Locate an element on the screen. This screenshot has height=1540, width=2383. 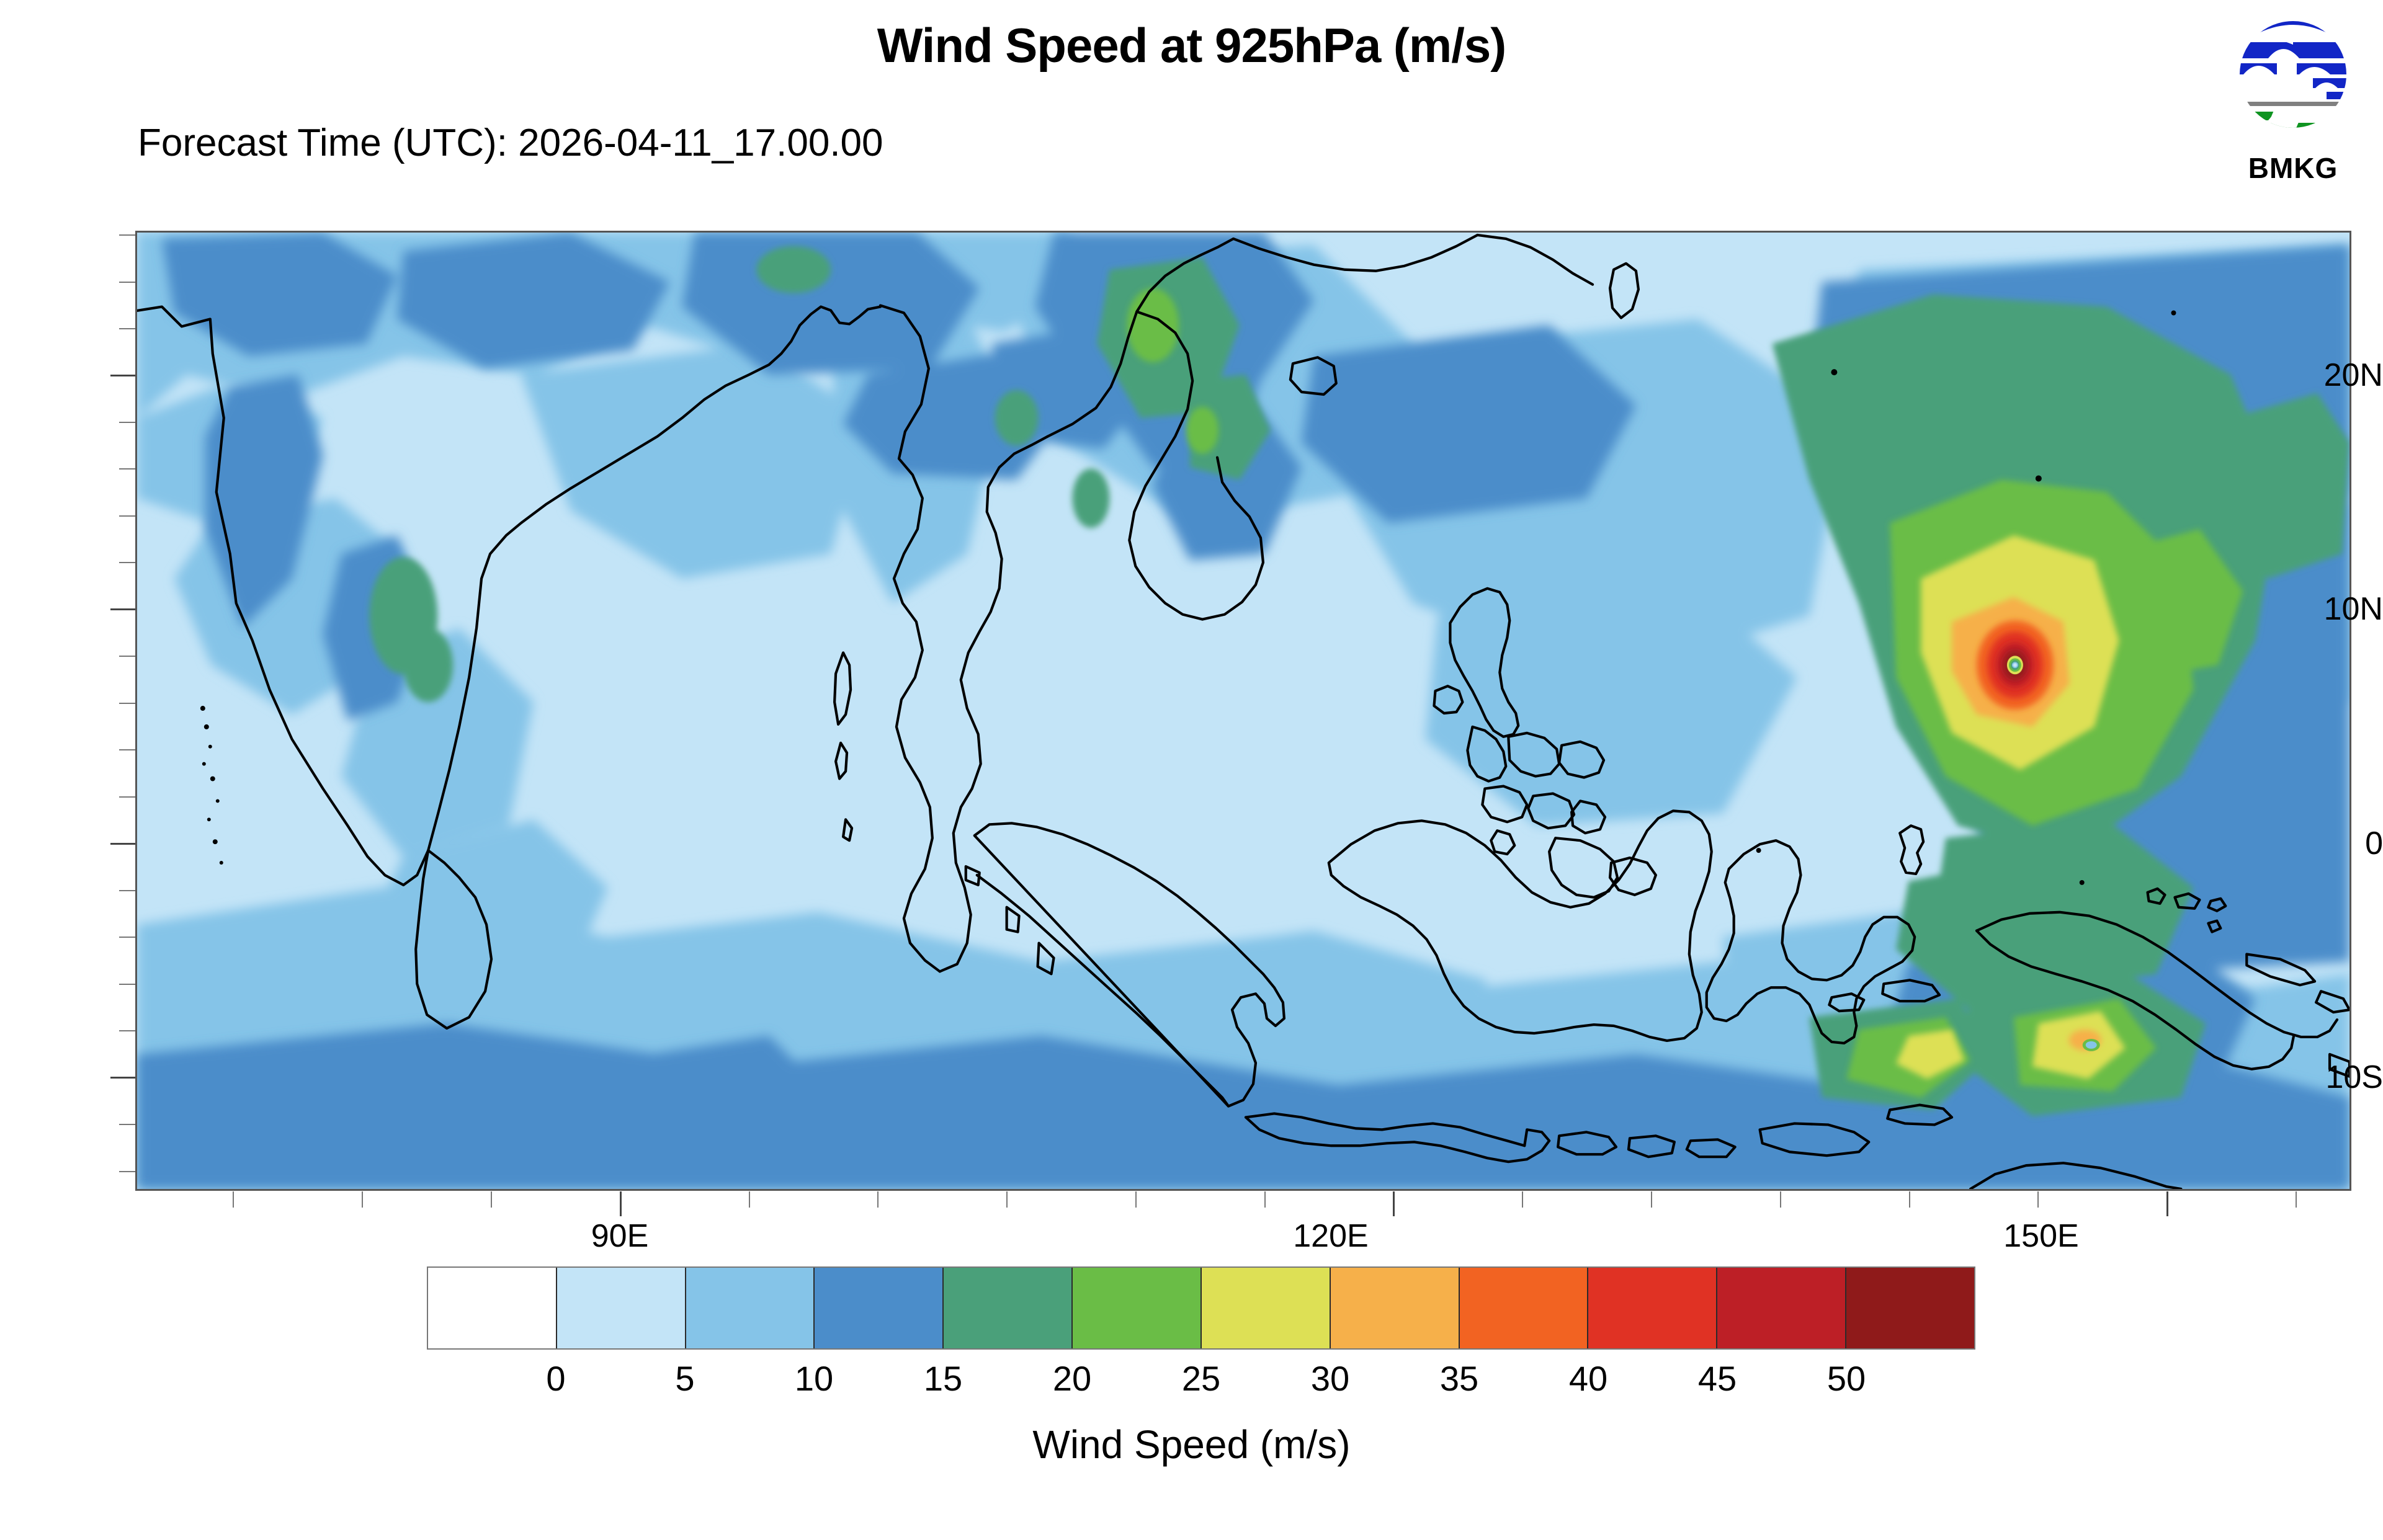
ytick-label-20N: 20N is located at coordinates (2353, 375).